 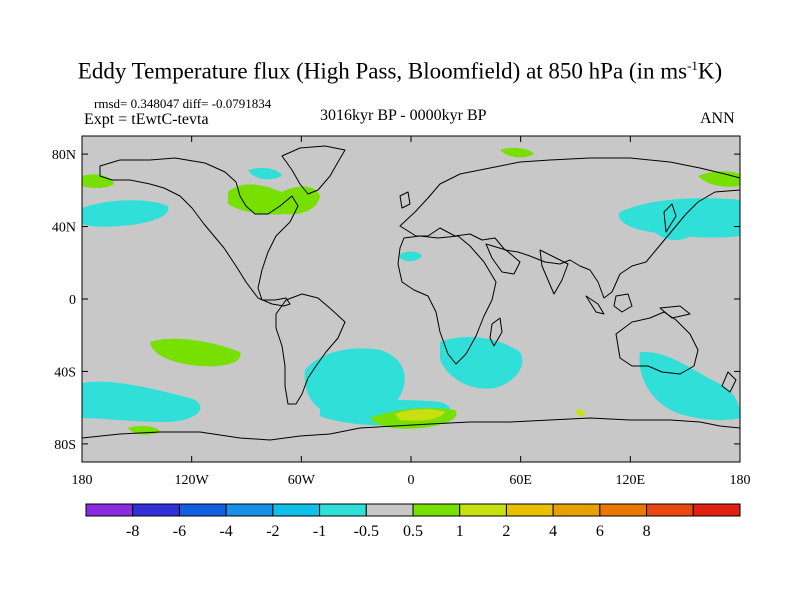 I want to click on coastline-arabia, so click(x=503, y=259).